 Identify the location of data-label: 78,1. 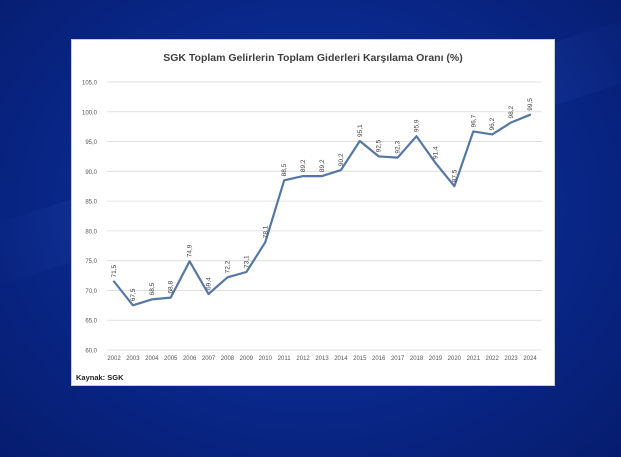
(265, 231).